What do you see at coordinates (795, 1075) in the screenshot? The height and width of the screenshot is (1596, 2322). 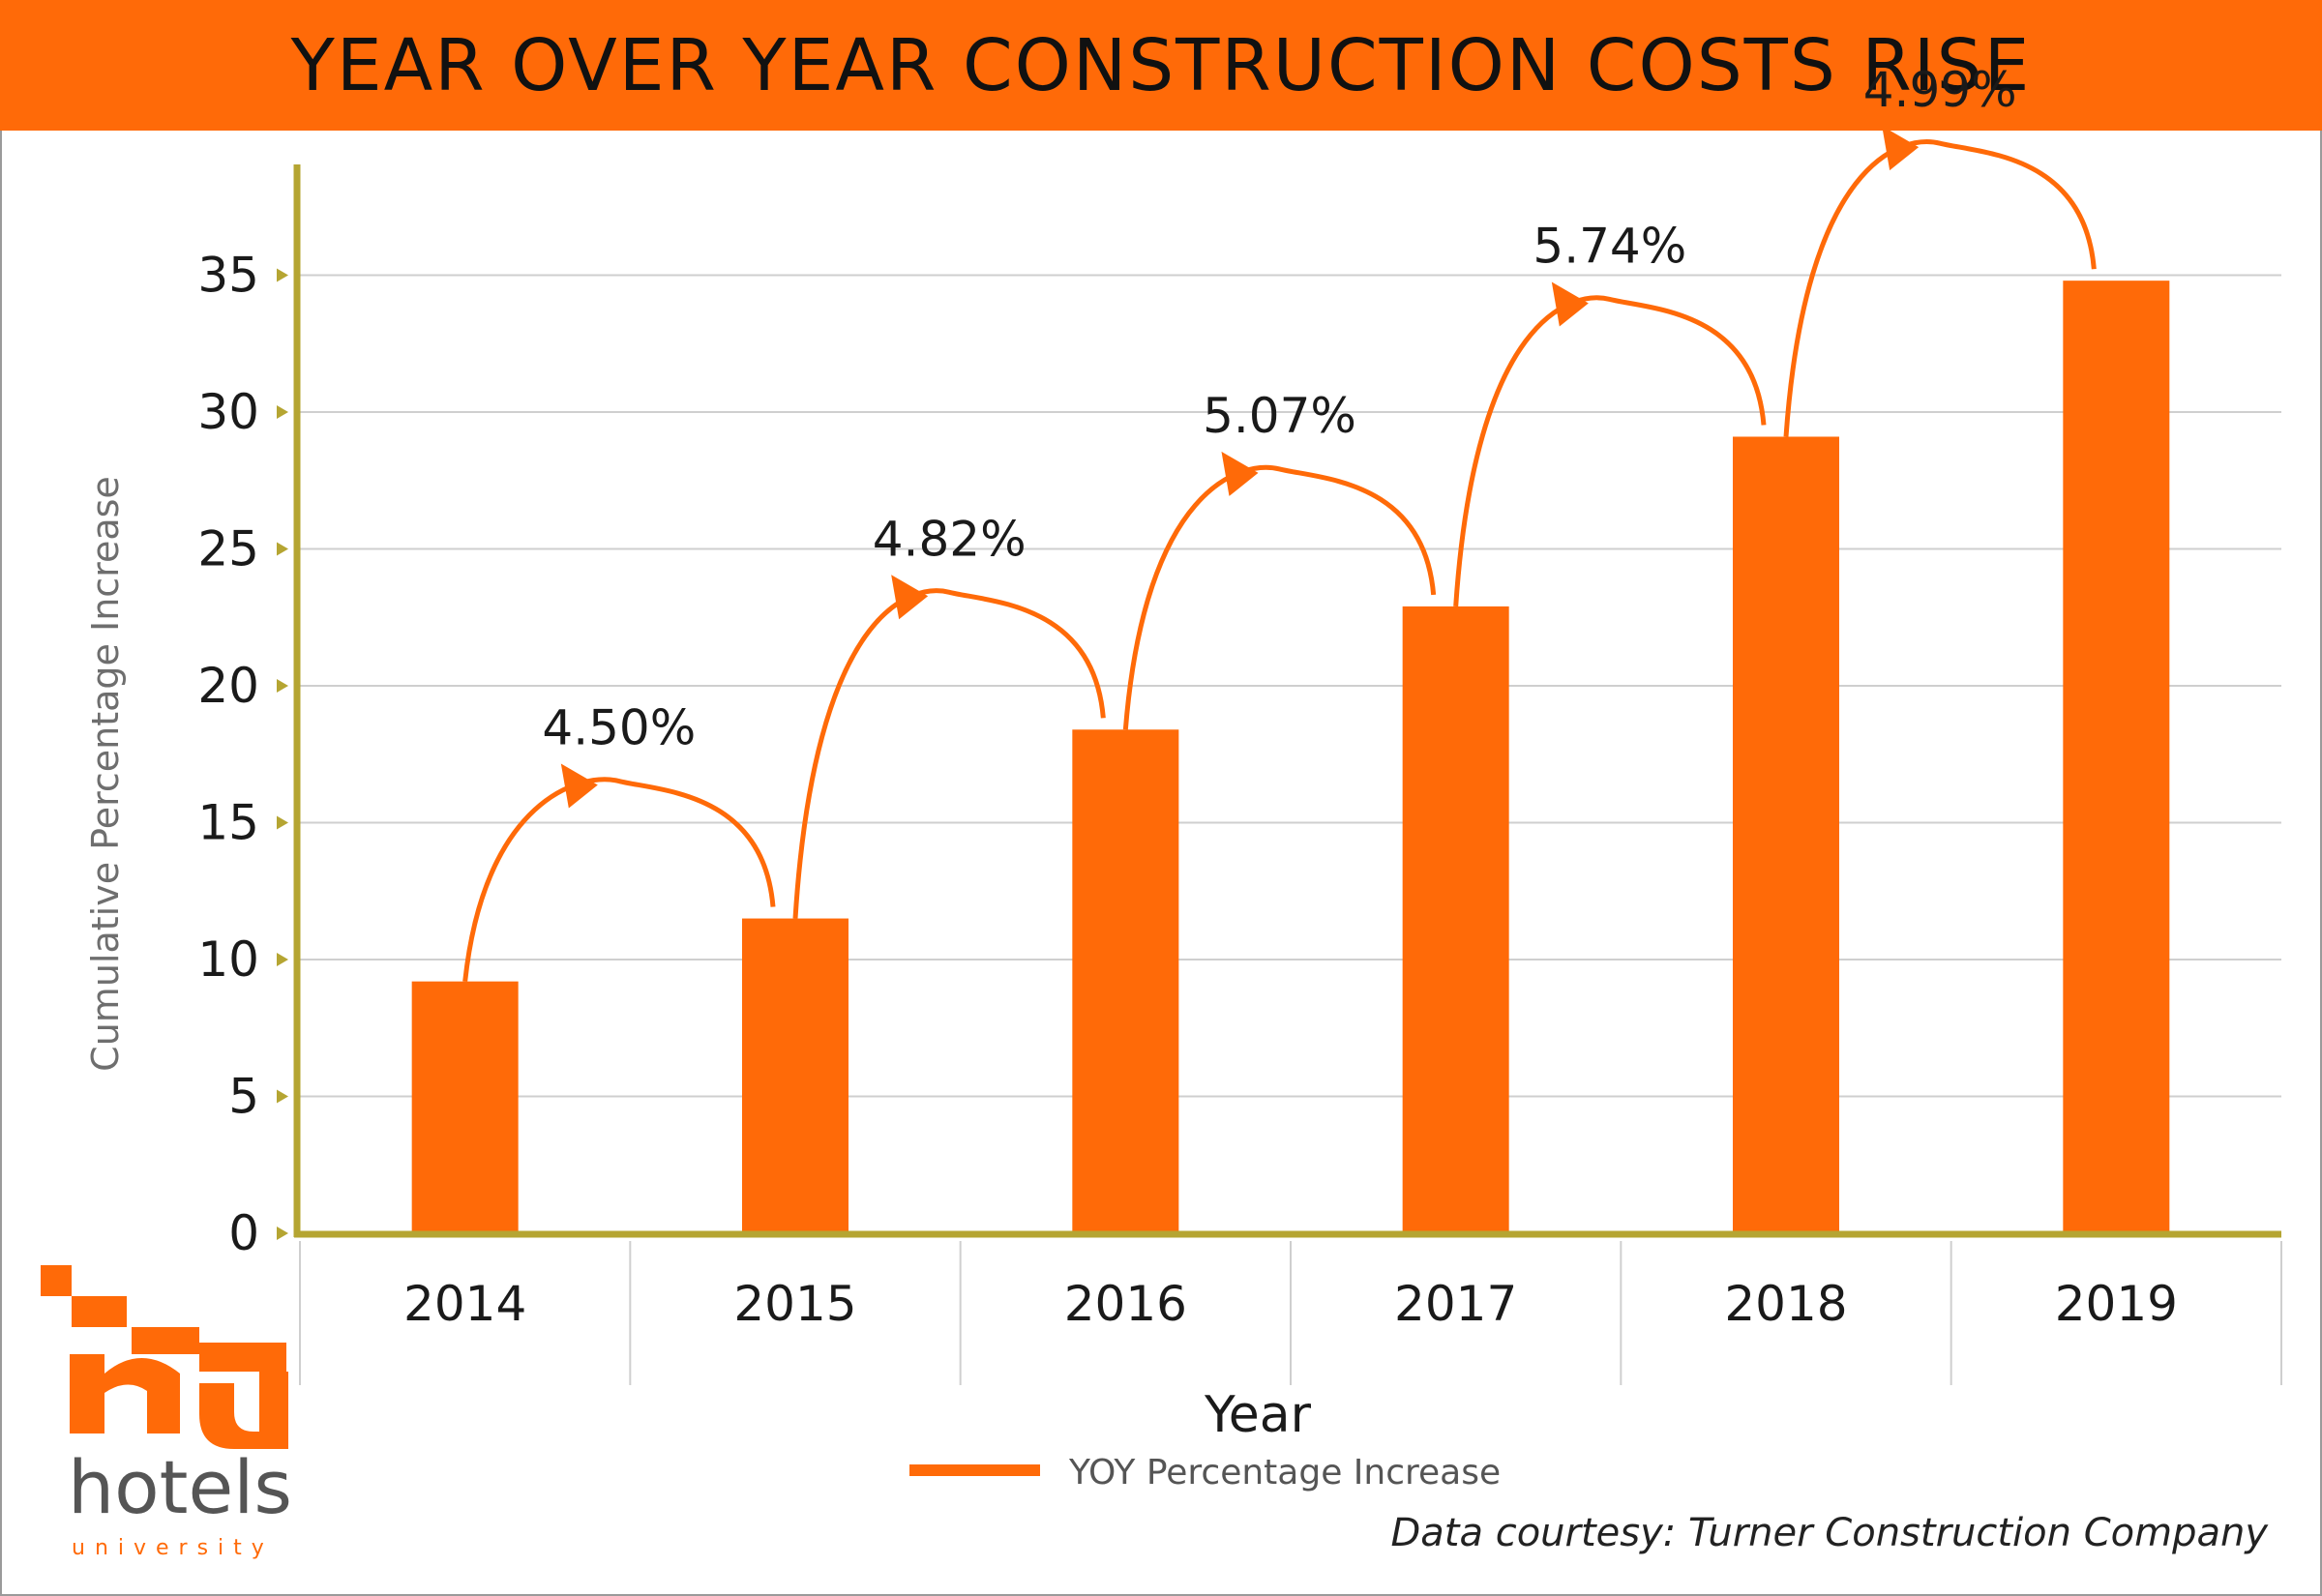 I see `bar-2015` at bounding box center [795, 1075].